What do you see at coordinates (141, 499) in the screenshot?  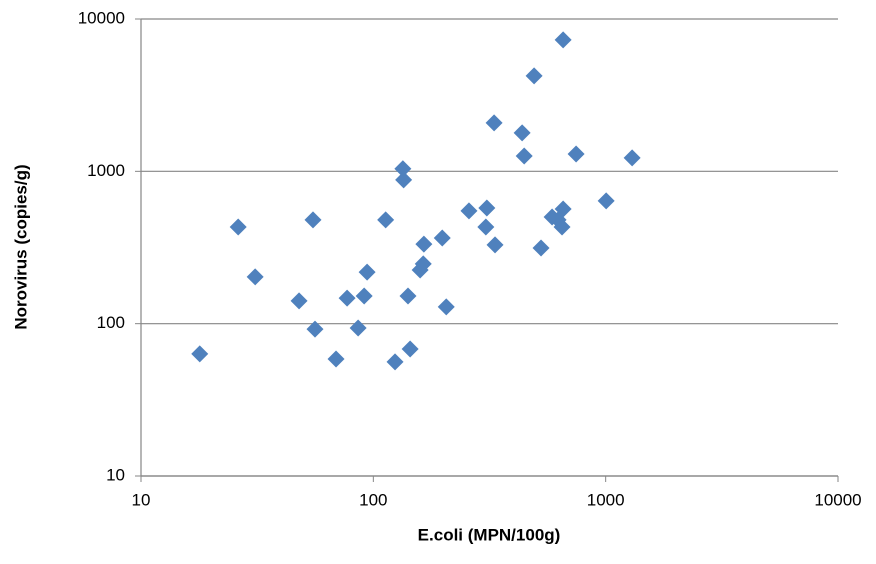 I see `x-tick-label: 10` at bounding box center [141, 499].